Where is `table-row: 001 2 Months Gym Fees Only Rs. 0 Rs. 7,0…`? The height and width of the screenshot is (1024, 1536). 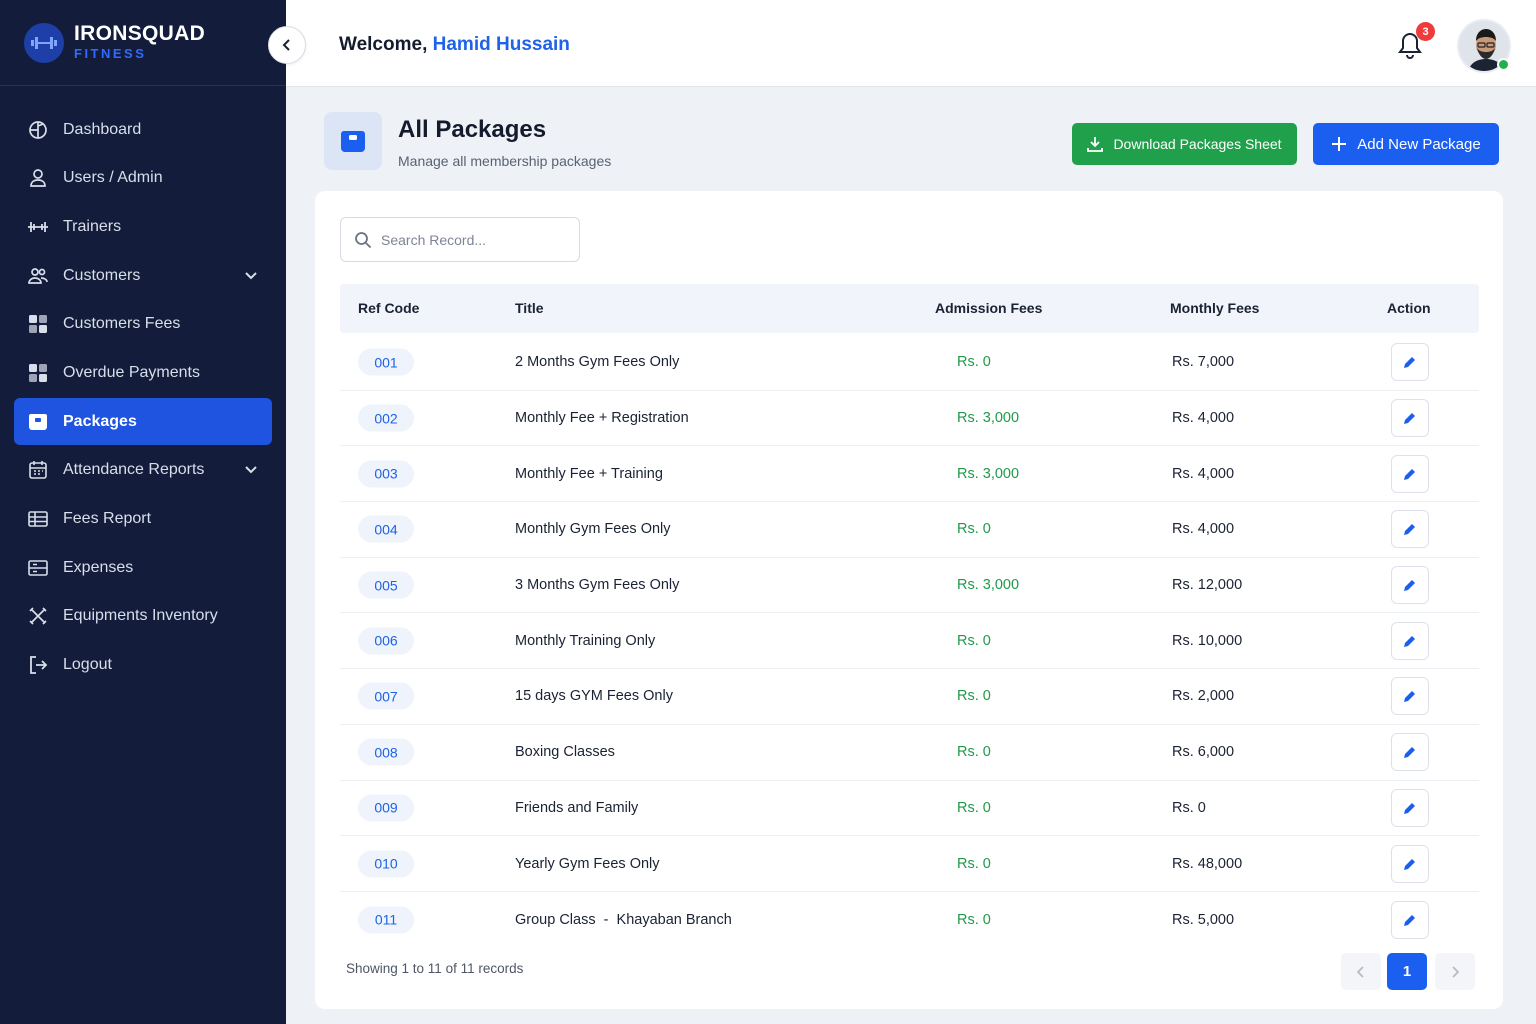 table-row: 001 2 Months Gym Fees Only Rs. 0 Rs. 7,0… is located at coordinates (909, 363).